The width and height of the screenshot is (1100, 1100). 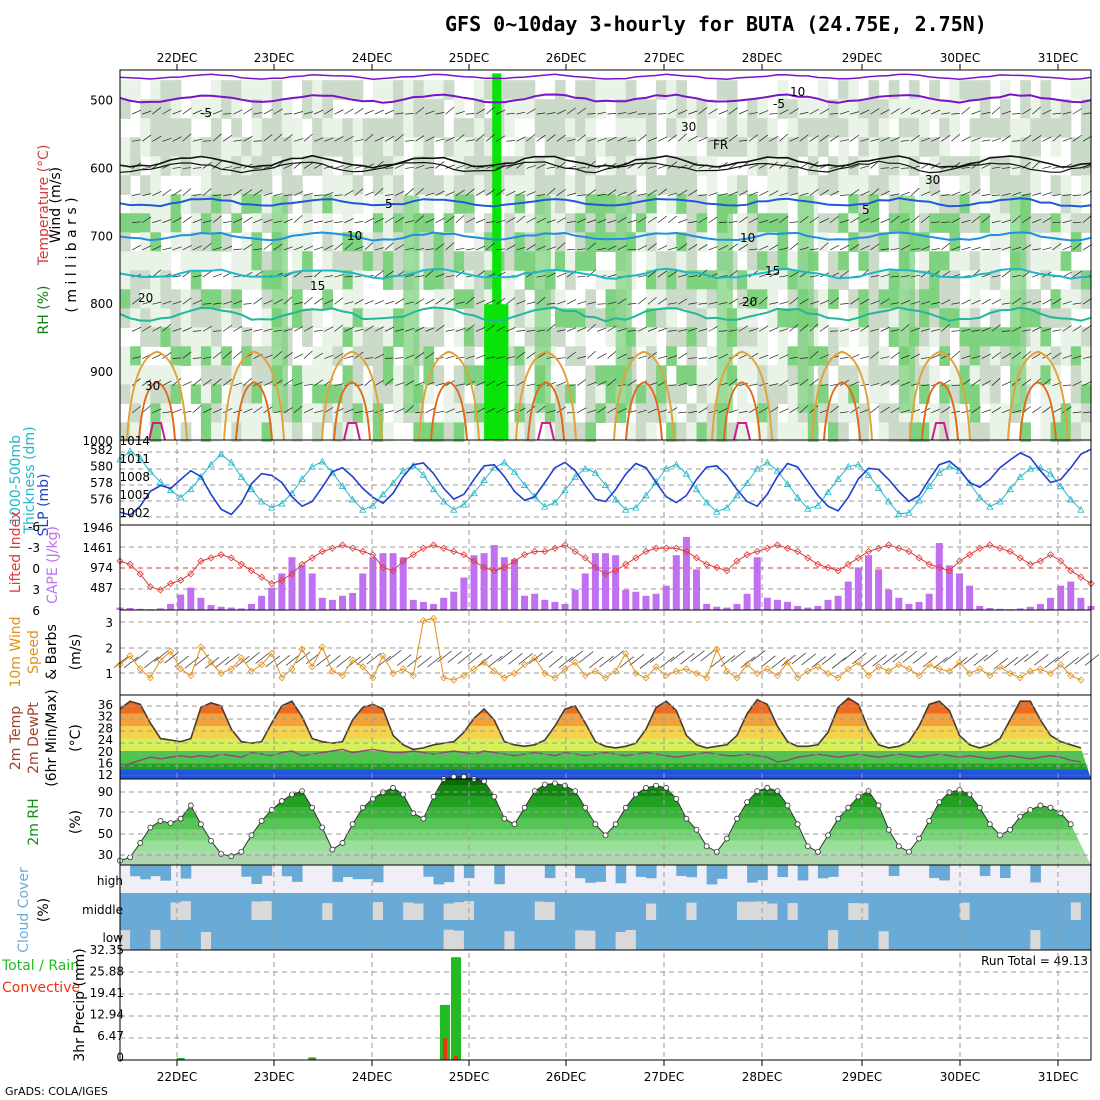 What do you see at coordinates (605, 167) in the screenshot?
I see `freezing-level-contour` at bounding box center [605, 167].